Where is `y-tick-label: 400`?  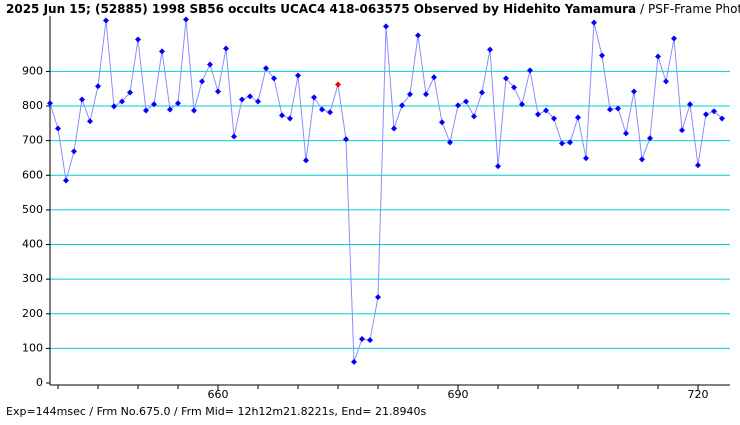
y-tick-label: 400 is located at coordinates (32, 244).